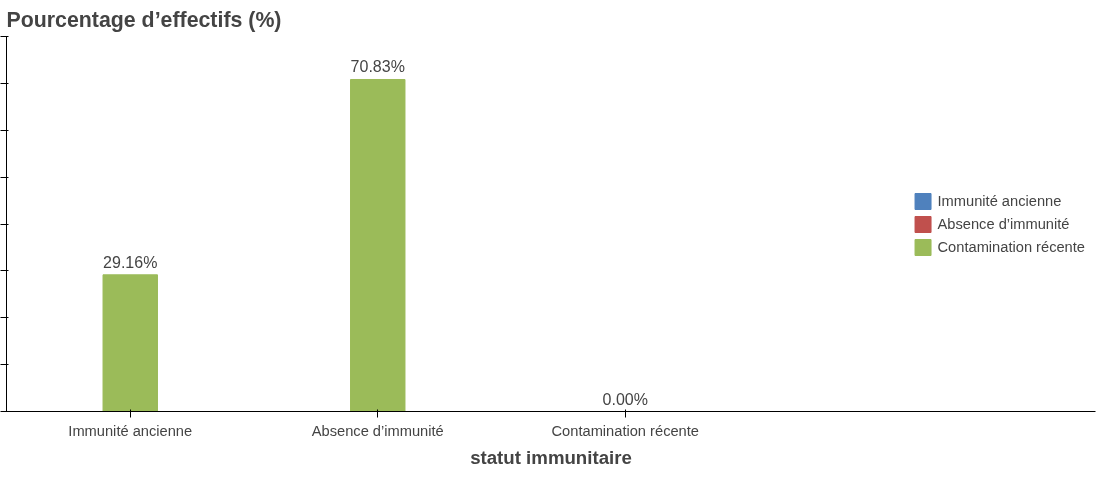 The image size is (1117, 490). What do you see at coordinates (377, 430) in the screenshot?
I see `x-tick-label: Absence d’immunité` at bounding box center [377, 430].